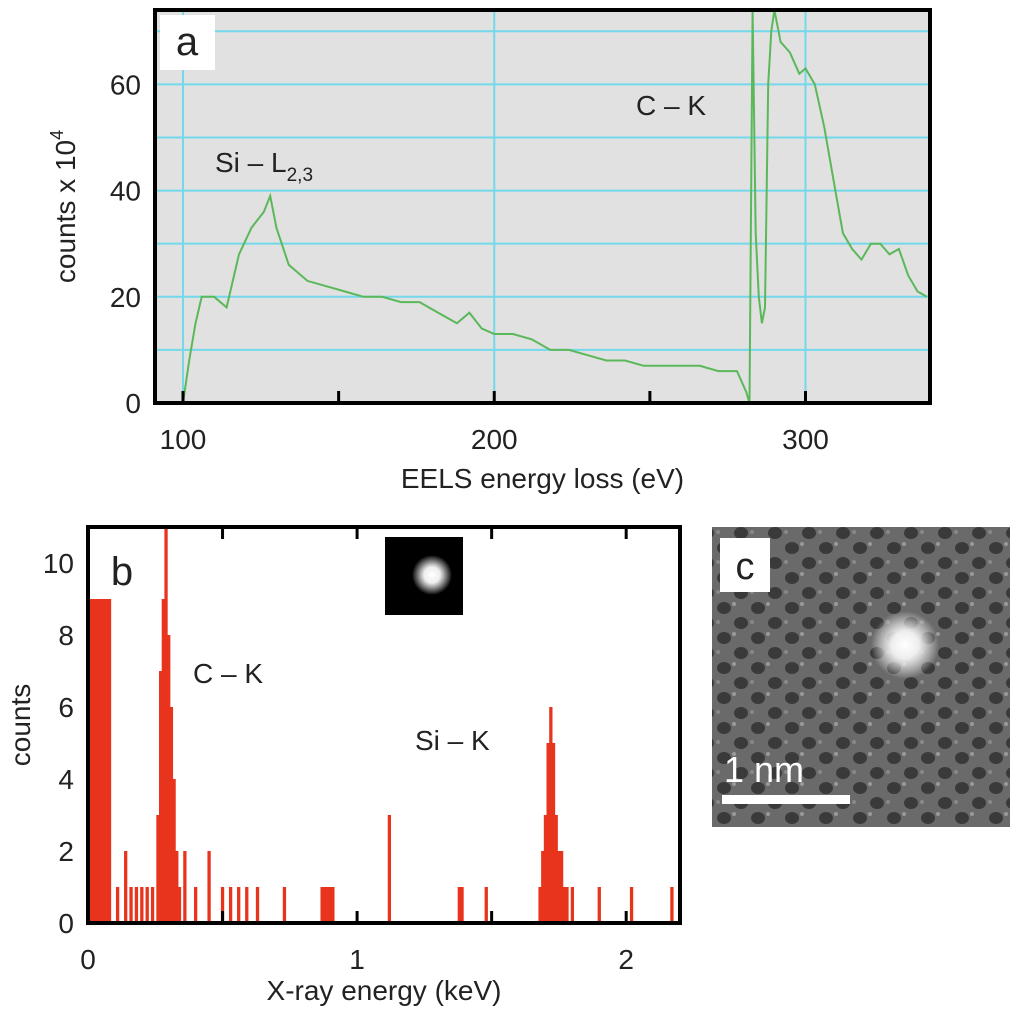 The width and height of the screenshot is (1010, 1019). I want to click on panel-label: a, so click(187, 42).